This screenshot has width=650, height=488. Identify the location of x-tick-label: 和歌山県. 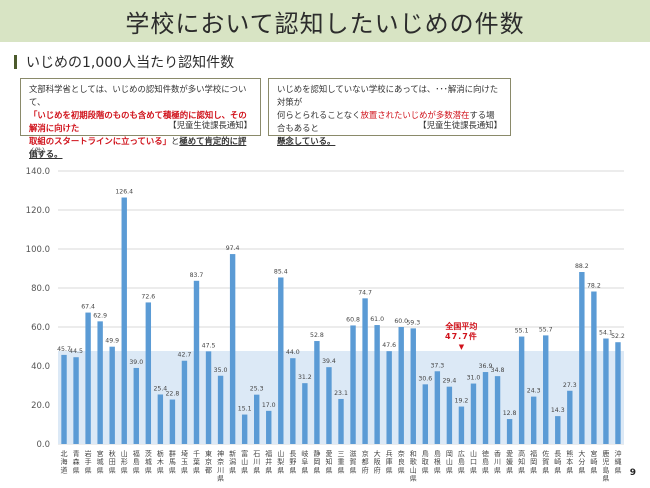
(413, 466).